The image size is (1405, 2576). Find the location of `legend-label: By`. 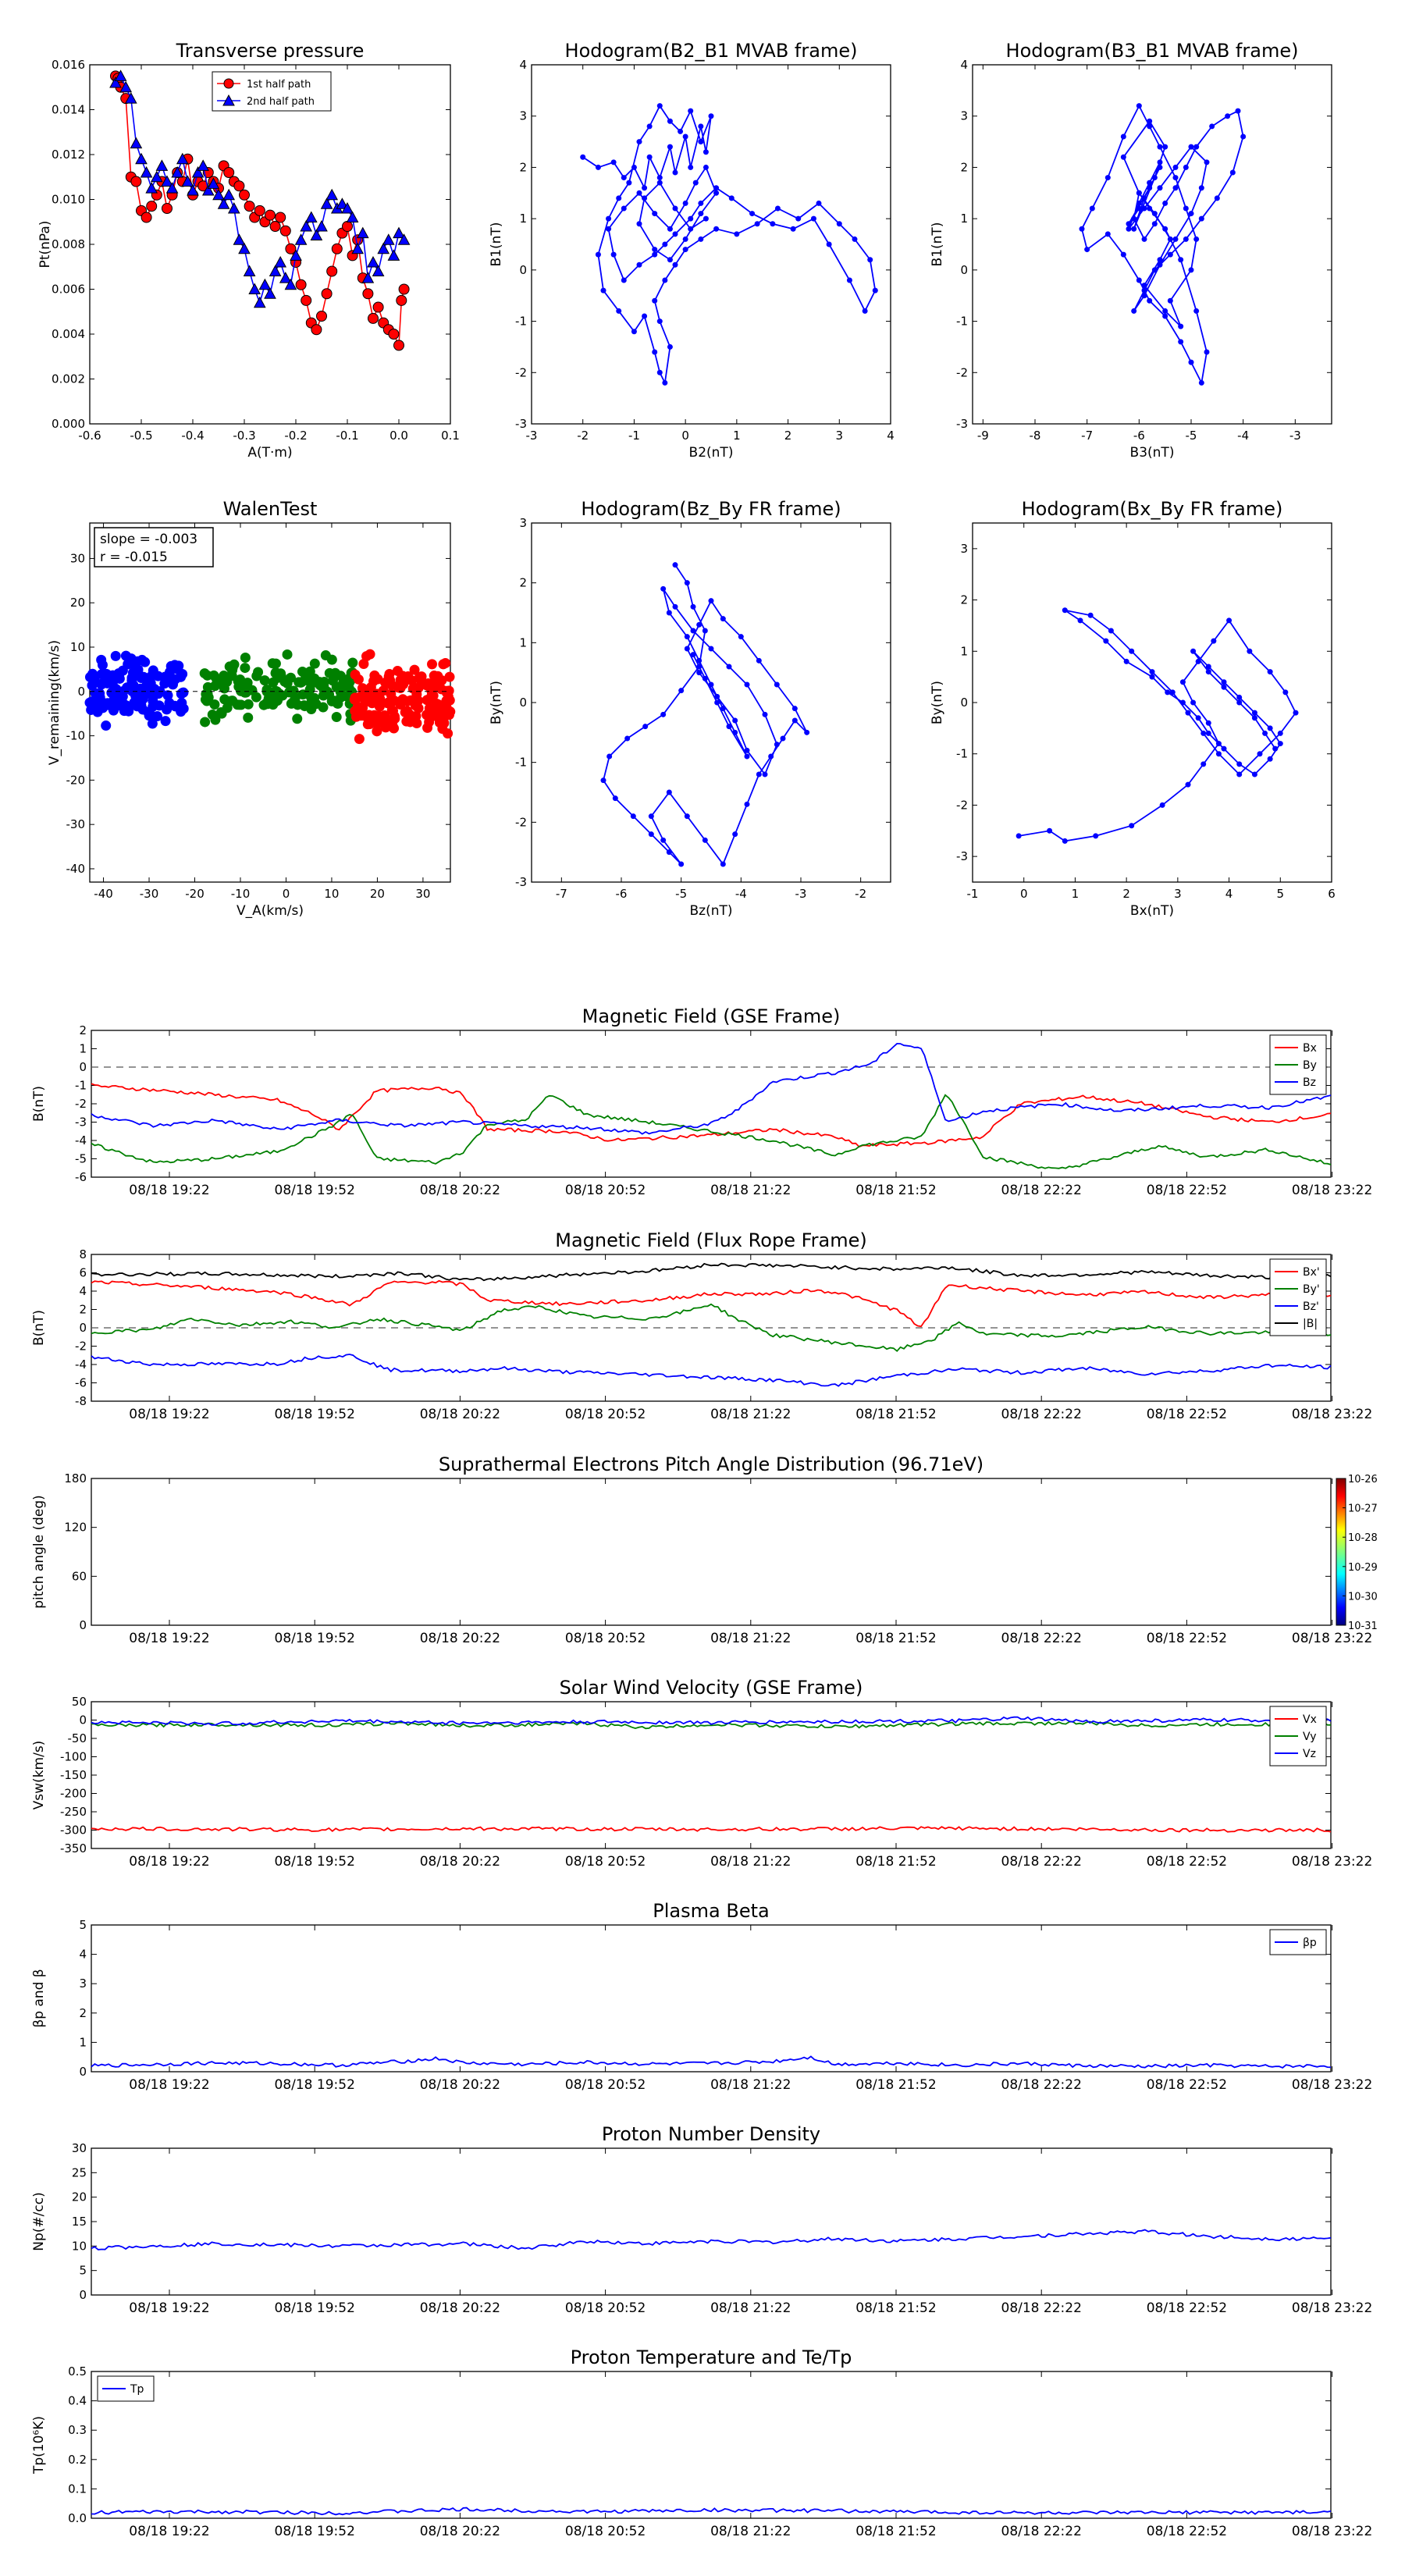

legend-label: By is located at coordinates (1310, 1065).